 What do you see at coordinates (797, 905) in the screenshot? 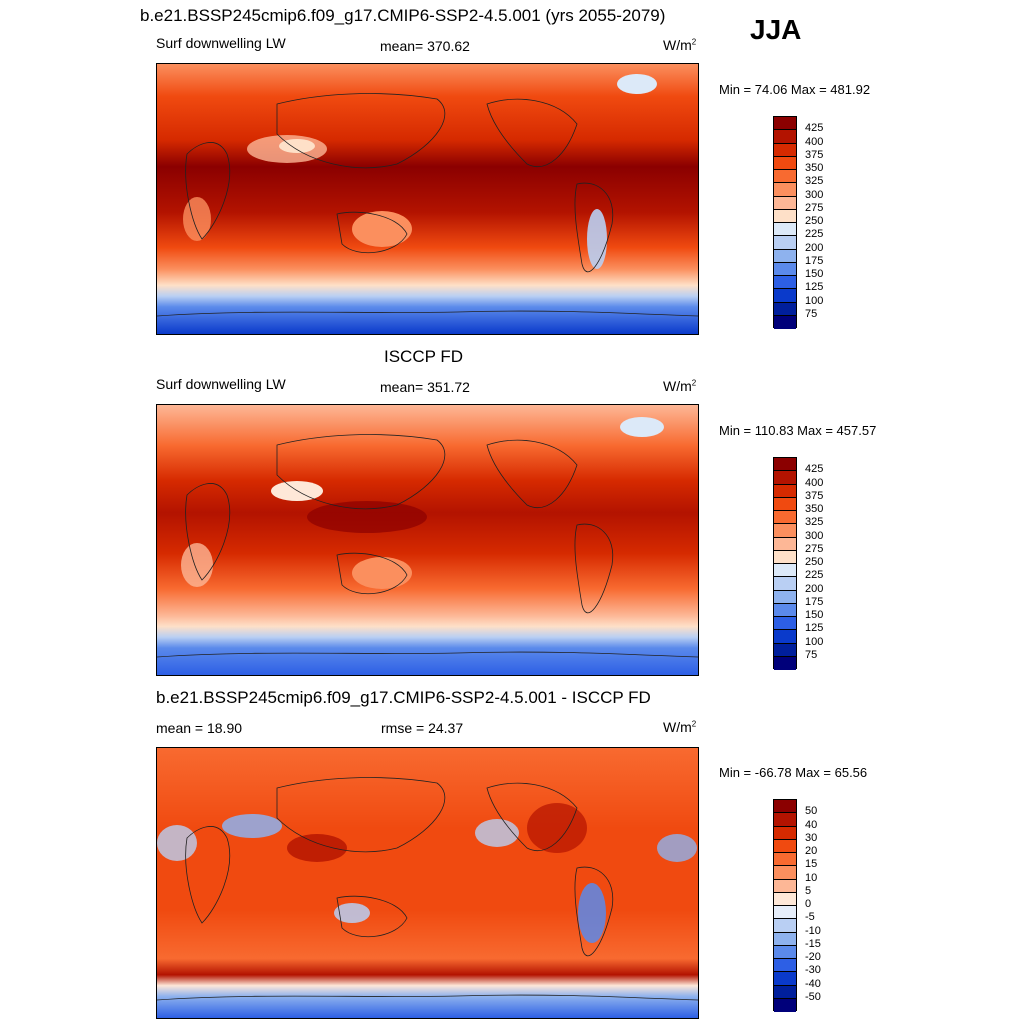
I see `panel3-colorbar: 50 40 30 20 15 10 5 0 -5 -10 -15 -20 -30 -40 -50` at bounding box center [797, 905].